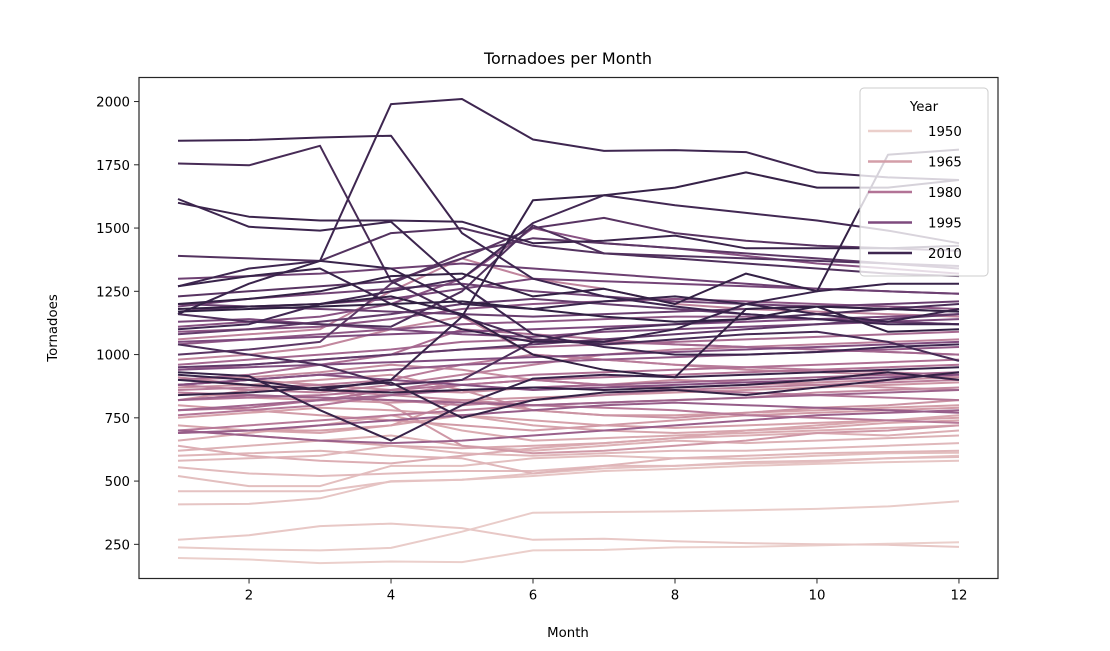 Image resolution: width=1110 pixels, height=651 pixels. Describe the element at coordinates (568, 247) in the screenshot. I see `series-line-2005` at that location.